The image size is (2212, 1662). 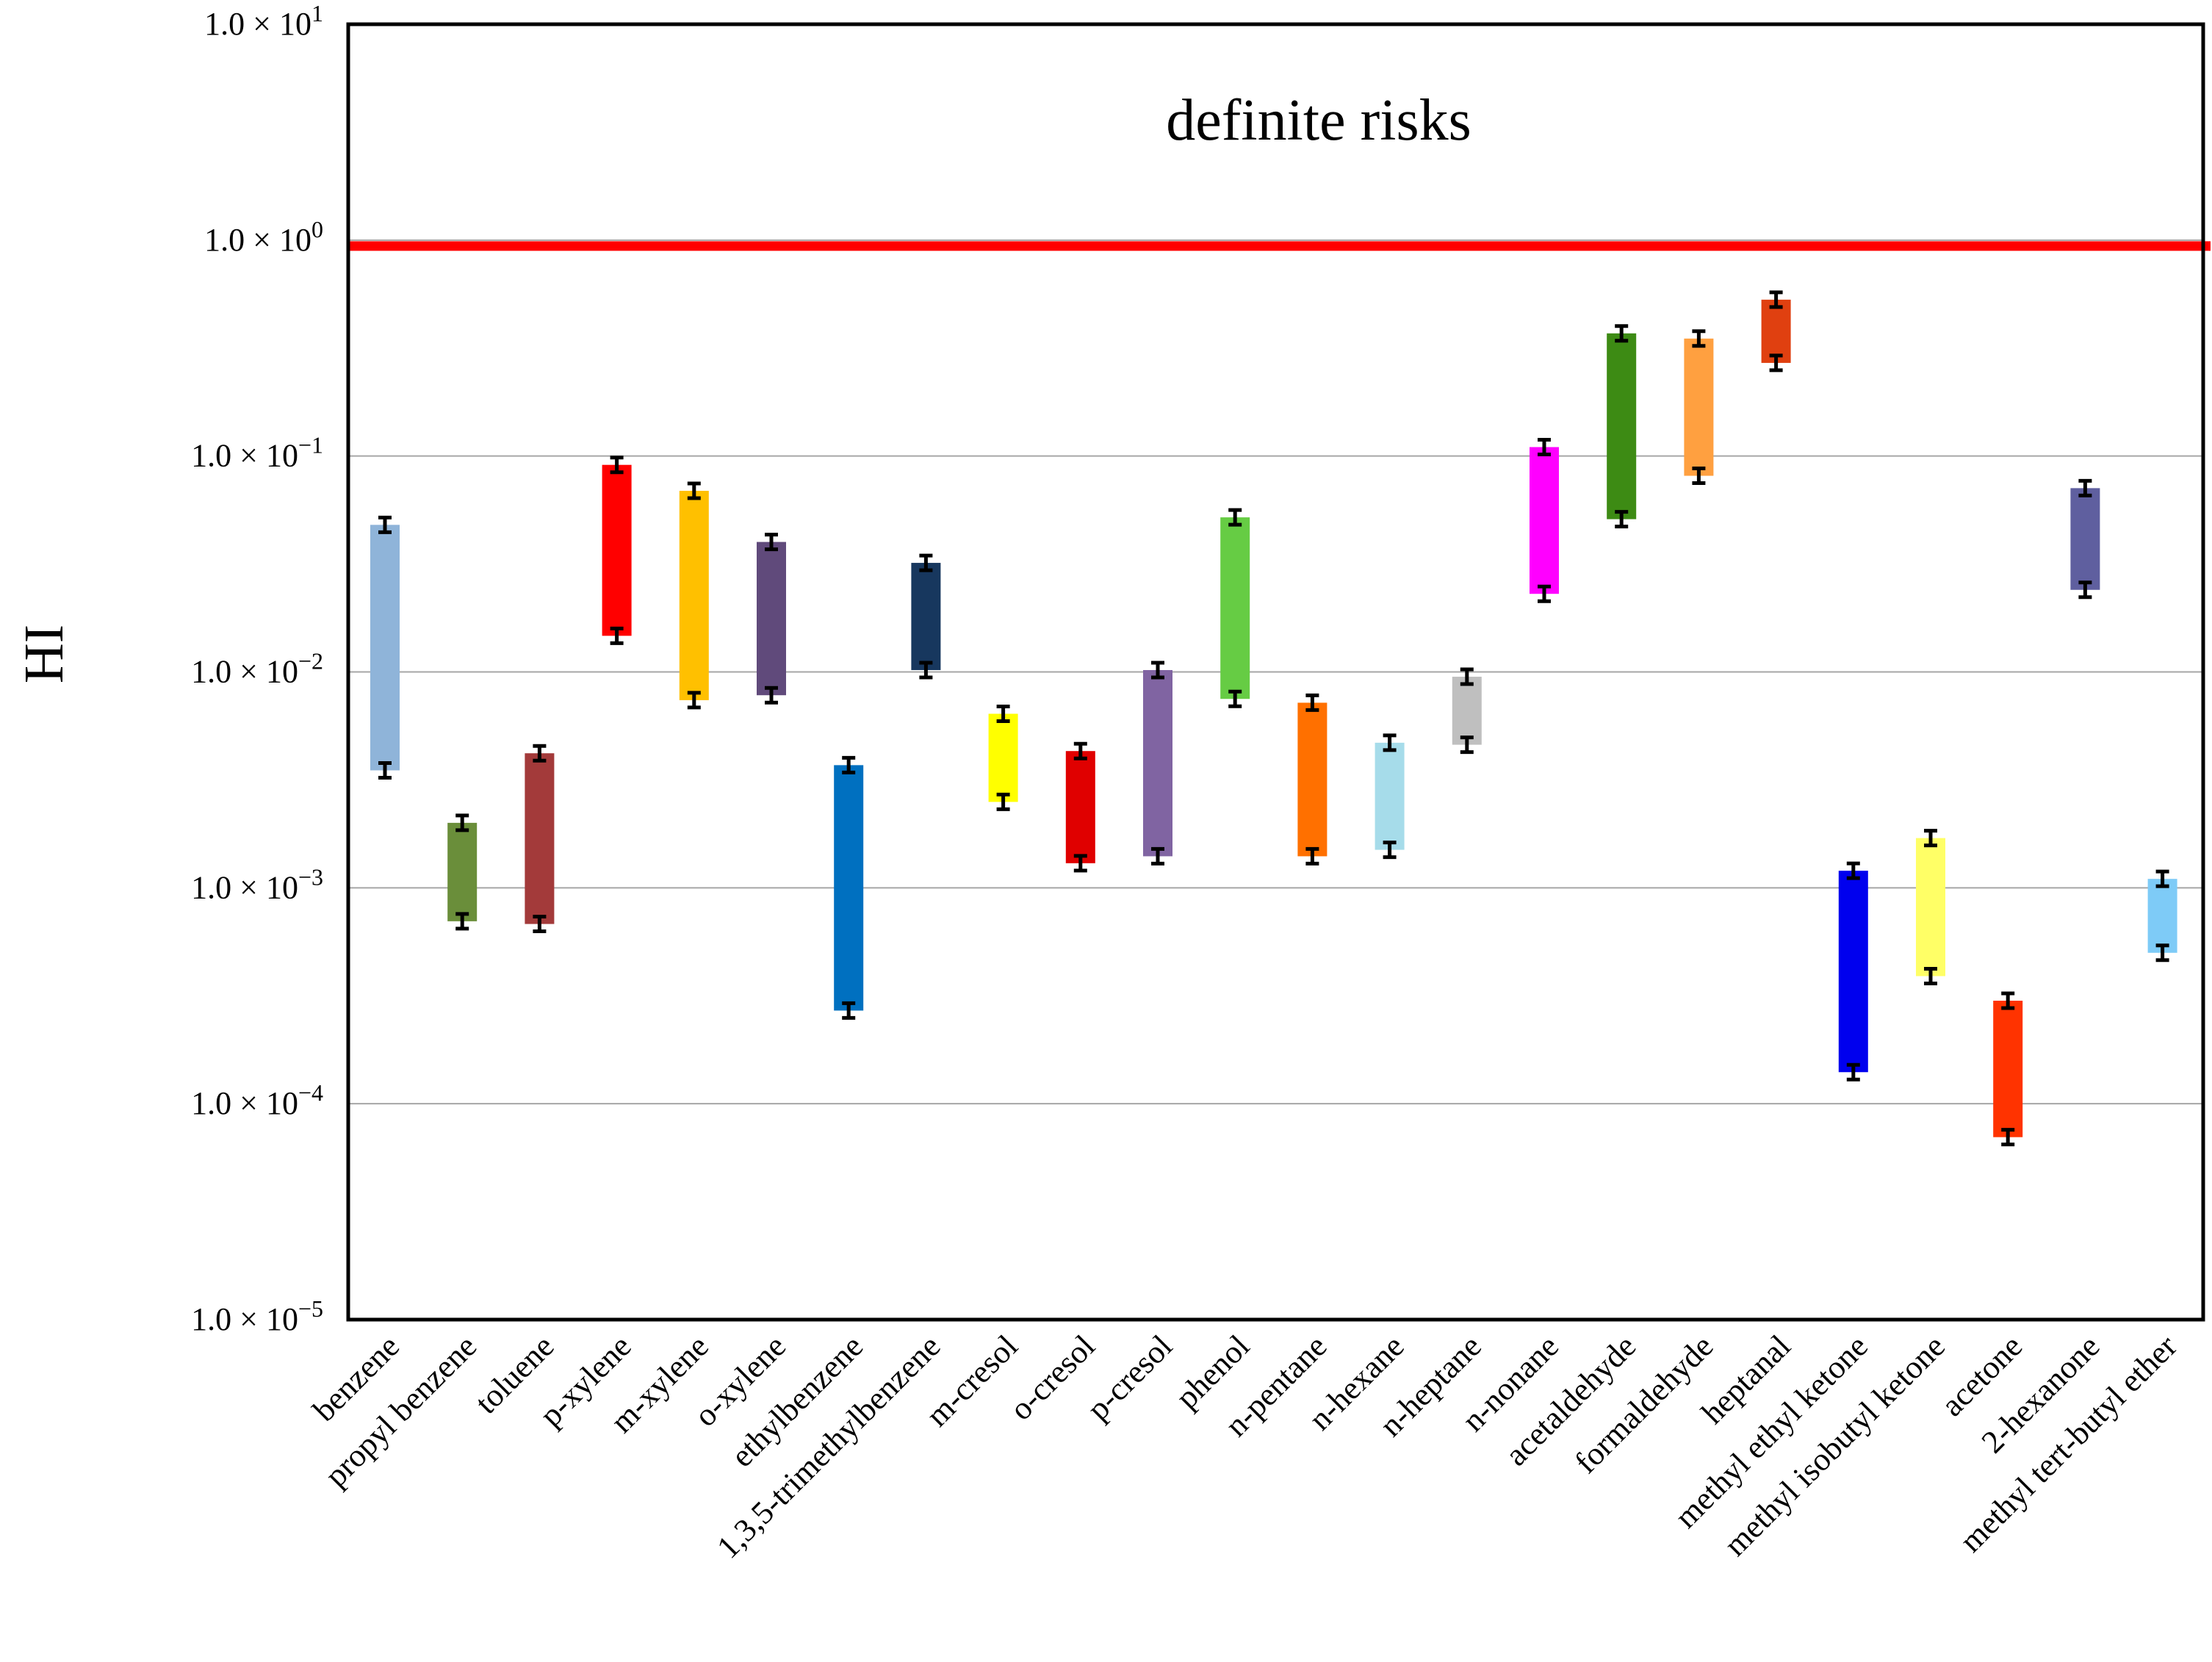 What do you see at coordinates (694, 595) in the screenshot?
I see `bar-m-xylene` at bounding box center [694, 595].